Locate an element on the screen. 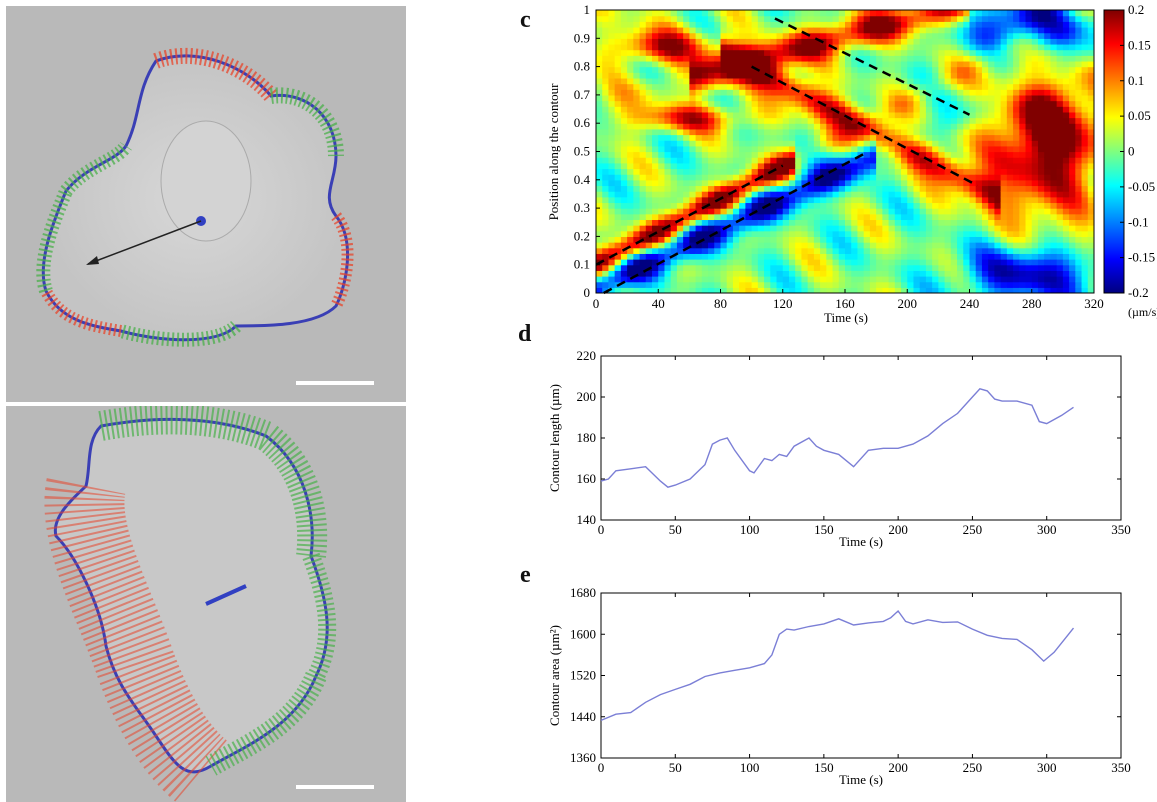 Image resolution: width=1157 pixels, height=802 pixels. kymograph-xtick-4: 160 is located at coordinates (845, 303).